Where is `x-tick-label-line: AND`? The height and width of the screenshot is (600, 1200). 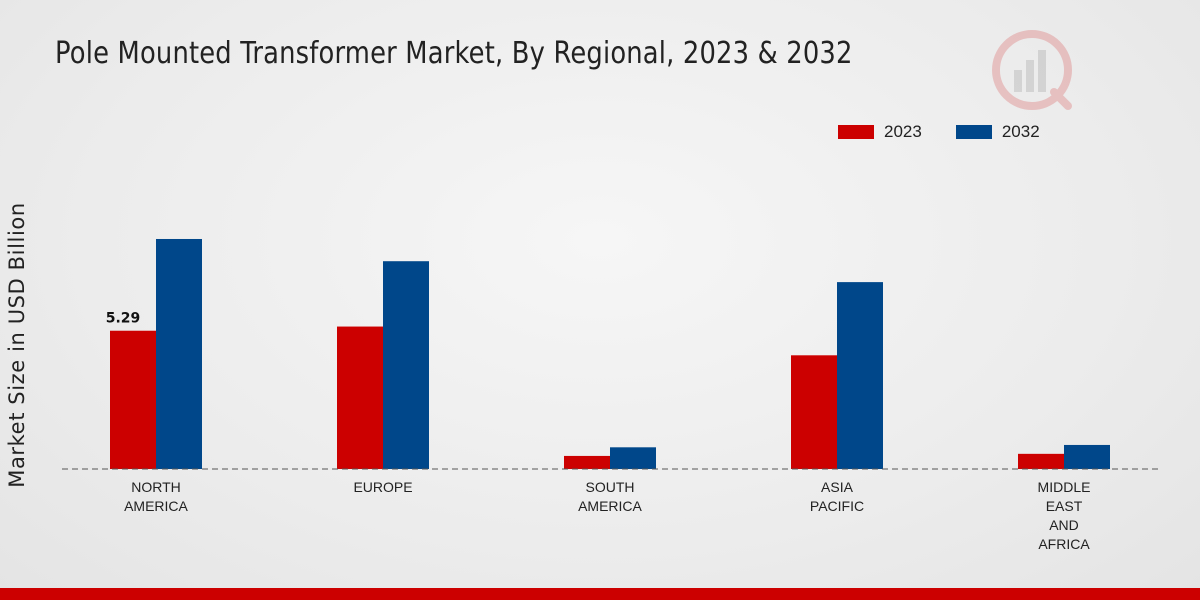
x-tick-label-line: AND is located at coordinates (1064, 525).